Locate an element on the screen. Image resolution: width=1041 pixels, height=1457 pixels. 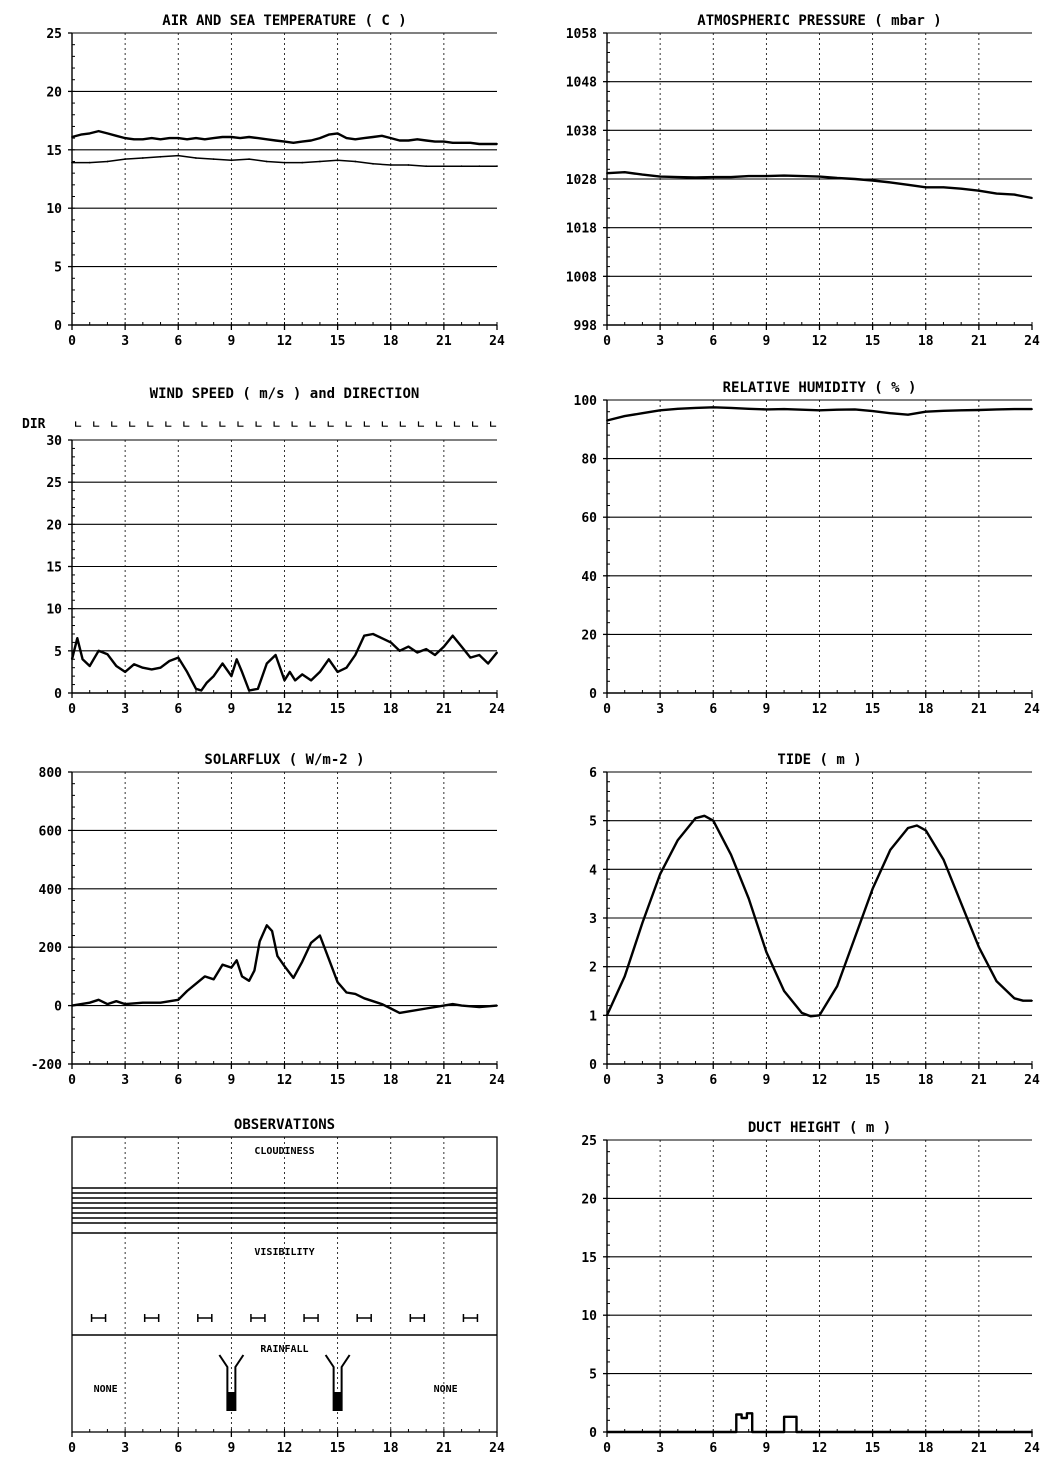
visibility-mark is located at coordinates (258, 1318).